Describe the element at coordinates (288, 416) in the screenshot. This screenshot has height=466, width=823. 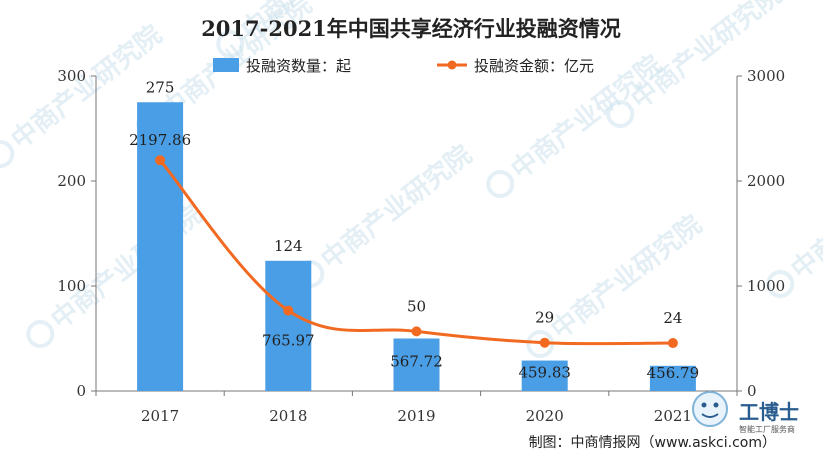
I see `x-tick-label: 2018` at that location.